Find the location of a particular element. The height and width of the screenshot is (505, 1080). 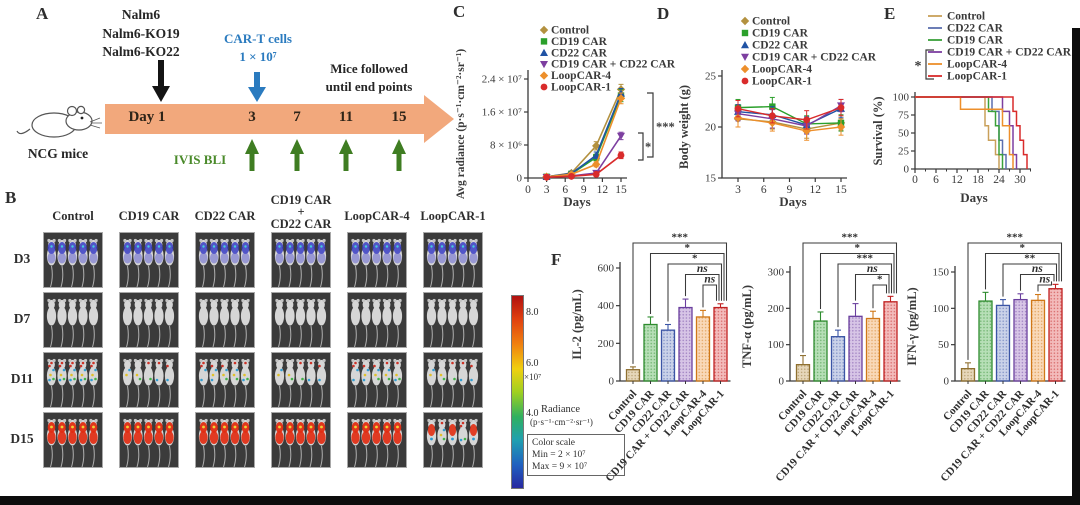

tumor-cell-lines: Nalm6 Nalm6-KO19 Nalm6-KO22 is located at coordinates (141, 34).